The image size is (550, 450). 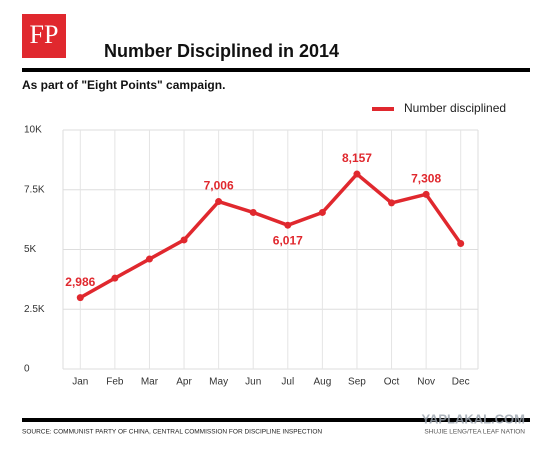 What do you see at coordinates (150, 382) in the screenshot?
I see `x-tick-label: Mar` at bounding box center [150, 382].